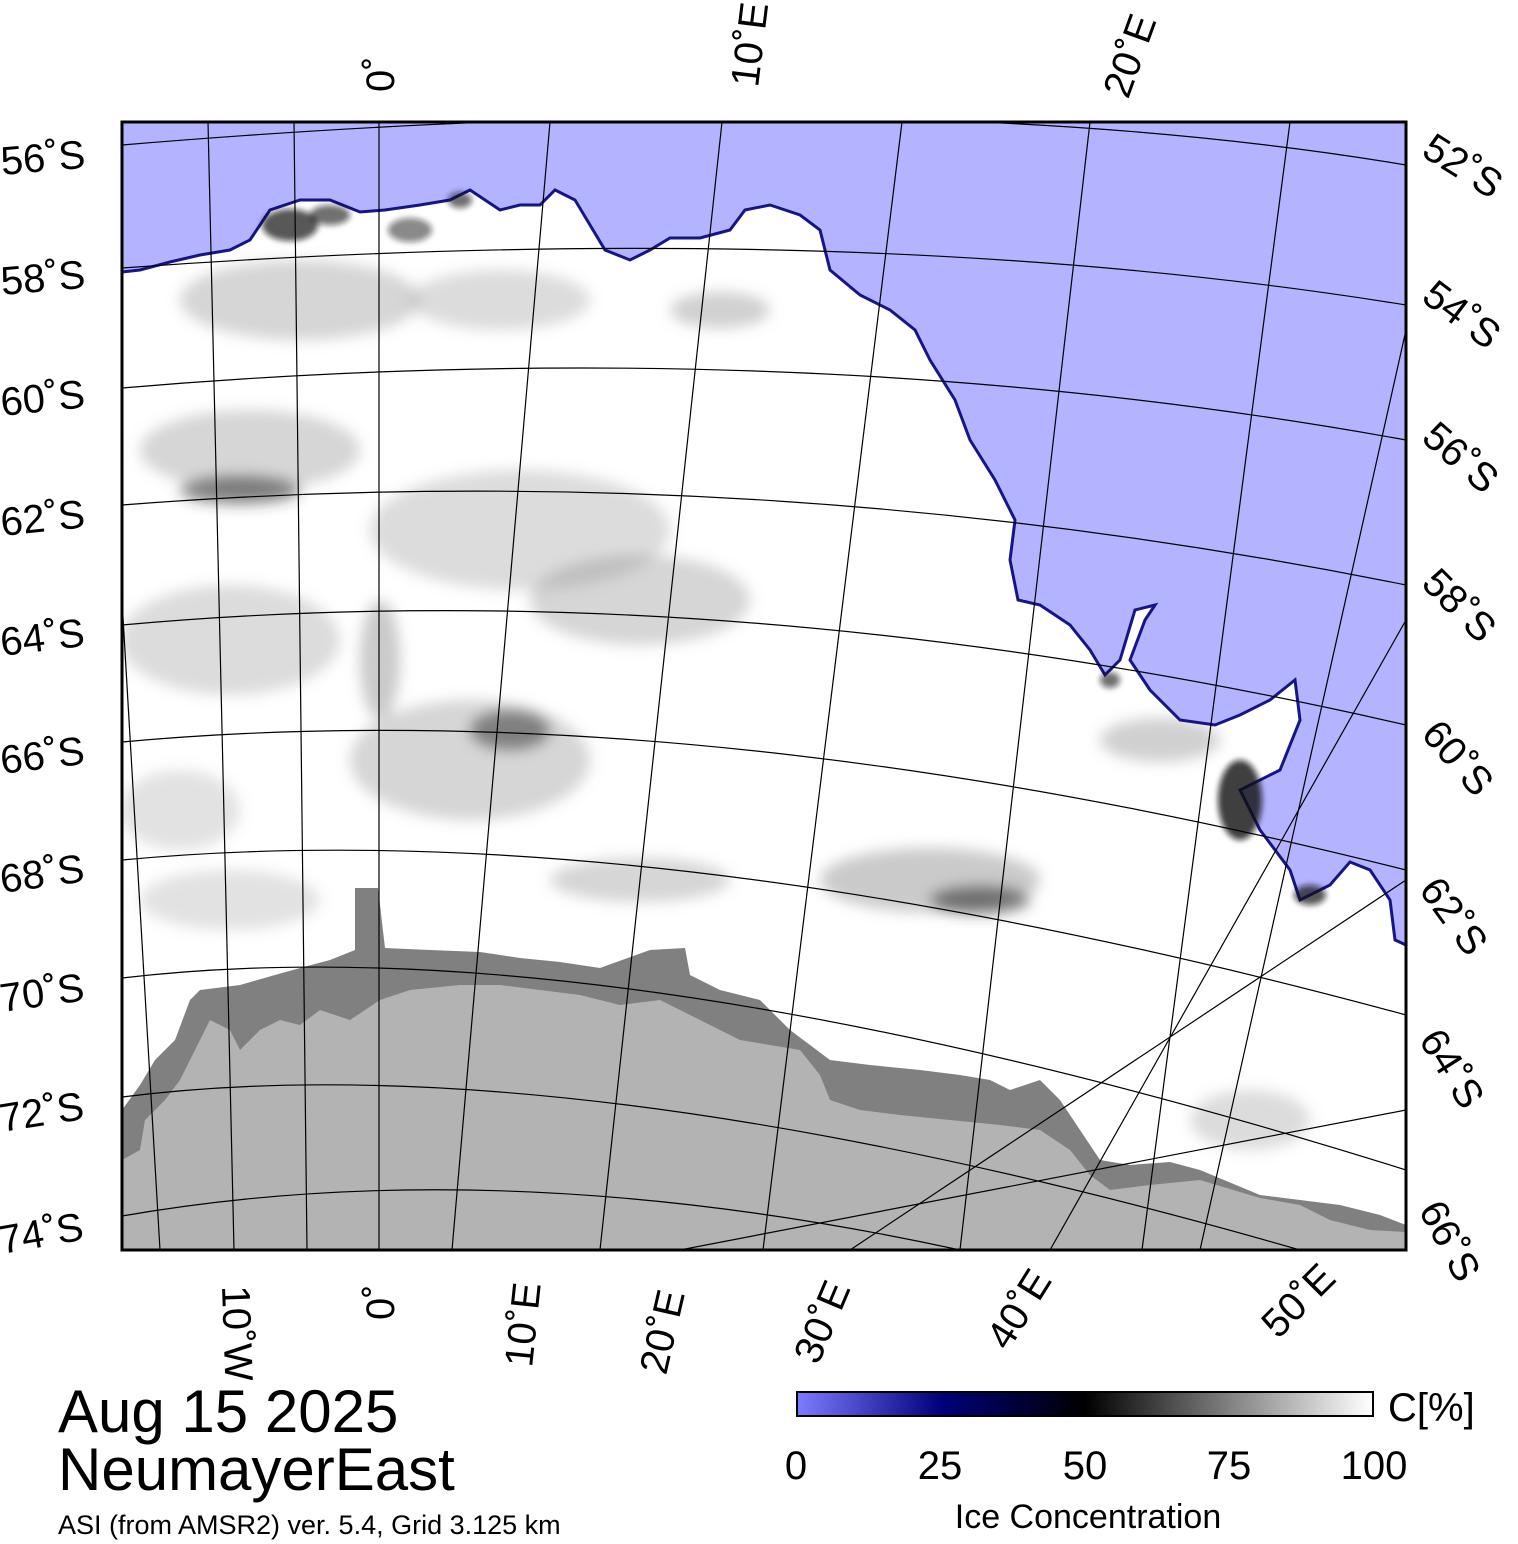  Describe the element at coordinates (1451, 1068) in the screenshot. I see `right-lat-label: 64˚S` at that location.